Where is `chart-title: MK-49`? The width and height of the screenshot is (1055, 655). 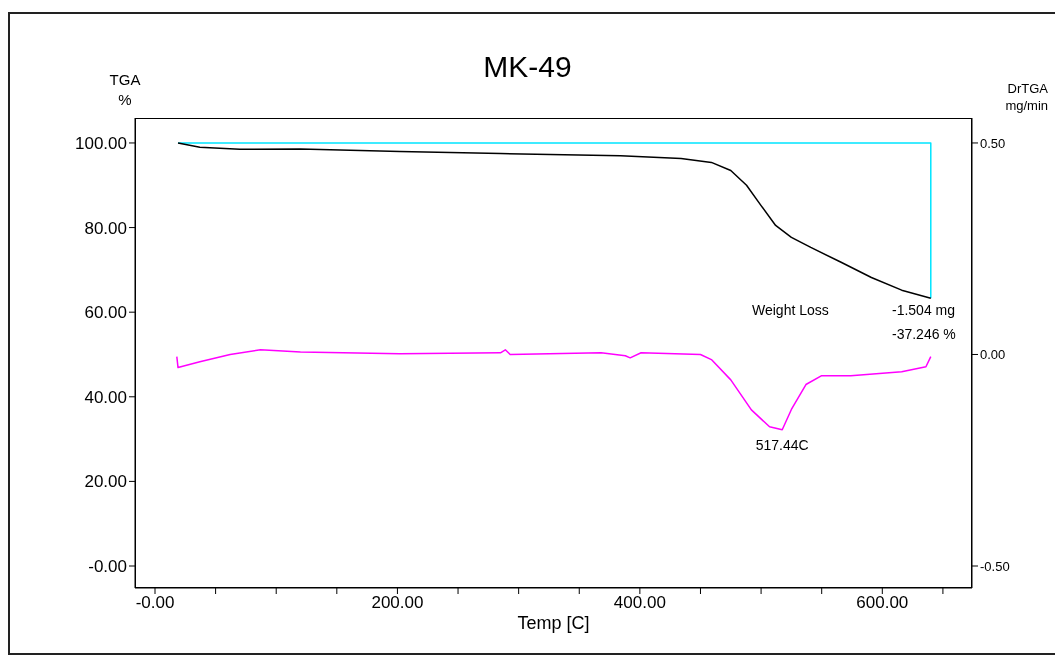 chart-title: MK-49 is located at coordinates (527, 66).